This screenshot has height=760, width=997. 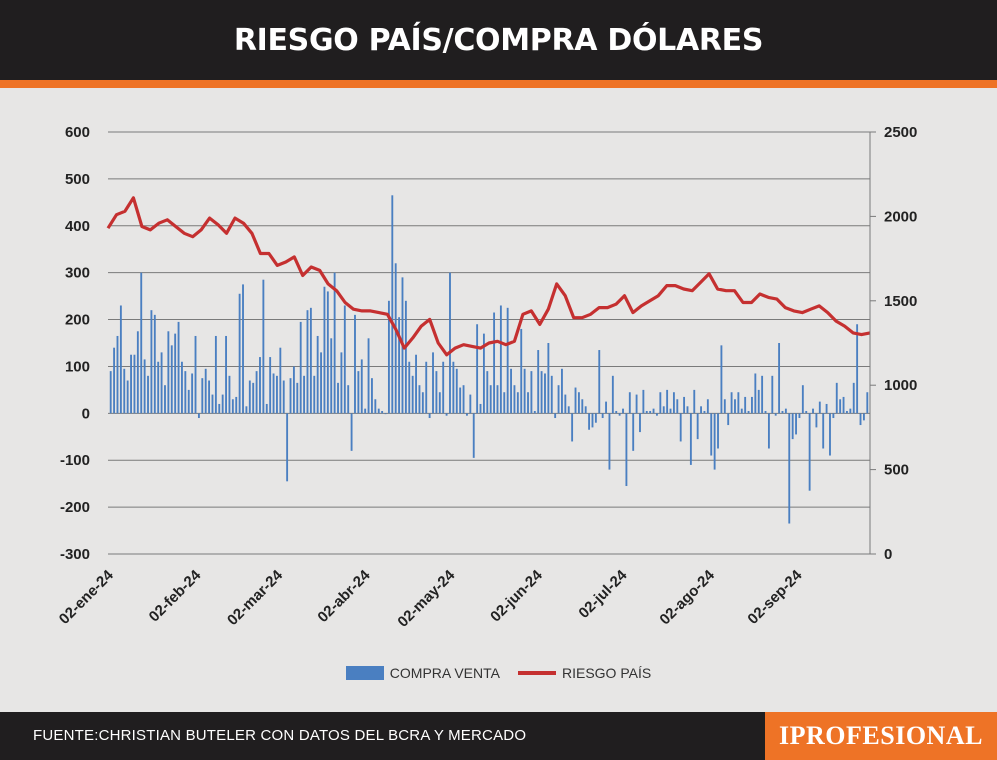 What do you see at coordinates (900, 216) in the screenshot?
I see `y-right-tick-label: 2000` at bounding box center [900, 216].